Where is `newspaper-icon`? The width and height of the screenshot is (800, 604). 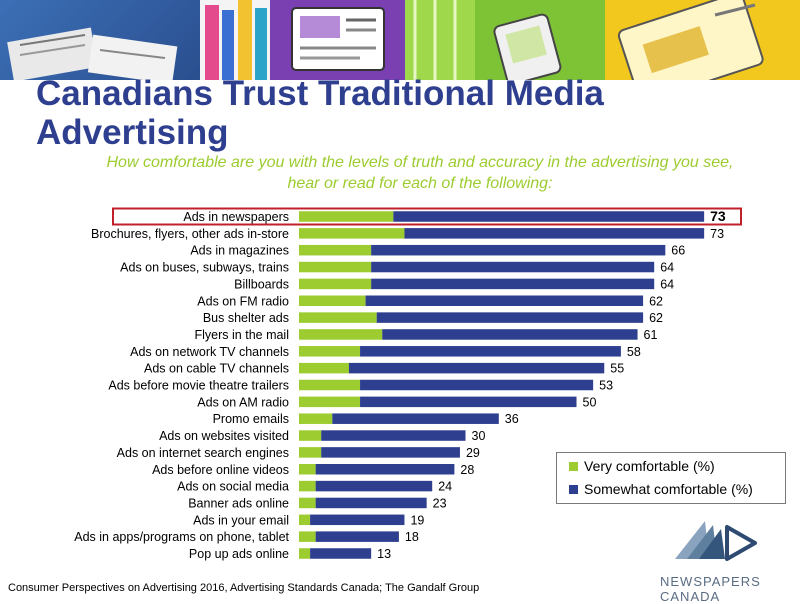 newspaper-icon is located at coordinates (92, 53).